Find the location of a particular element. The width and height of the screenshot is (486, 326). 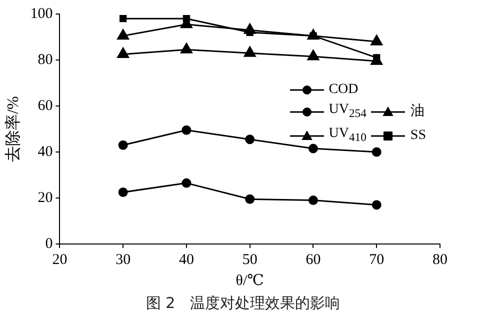

y-tick-label: 100 is located at coordinates (41, 14).